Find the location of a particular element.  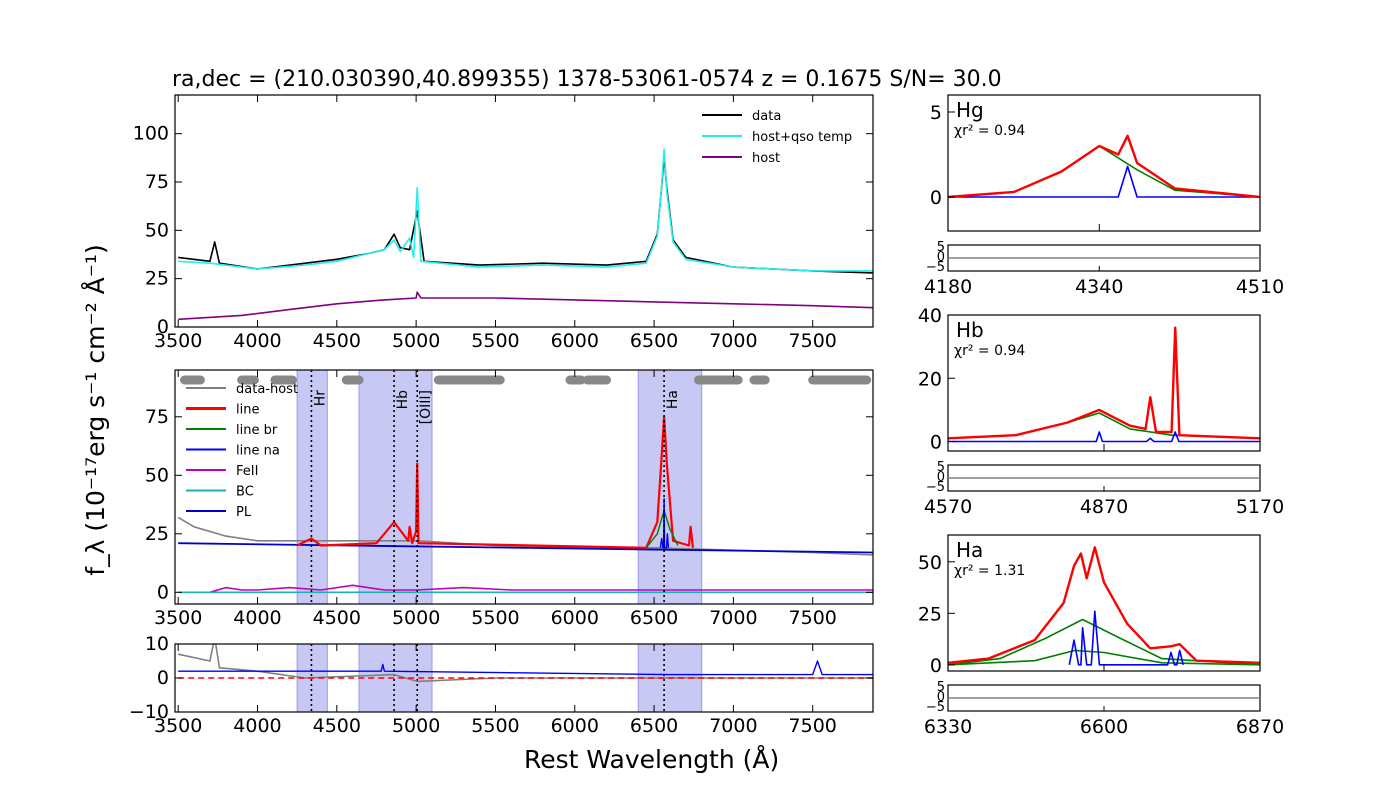

top-frame is located at coordinates (524, 211).